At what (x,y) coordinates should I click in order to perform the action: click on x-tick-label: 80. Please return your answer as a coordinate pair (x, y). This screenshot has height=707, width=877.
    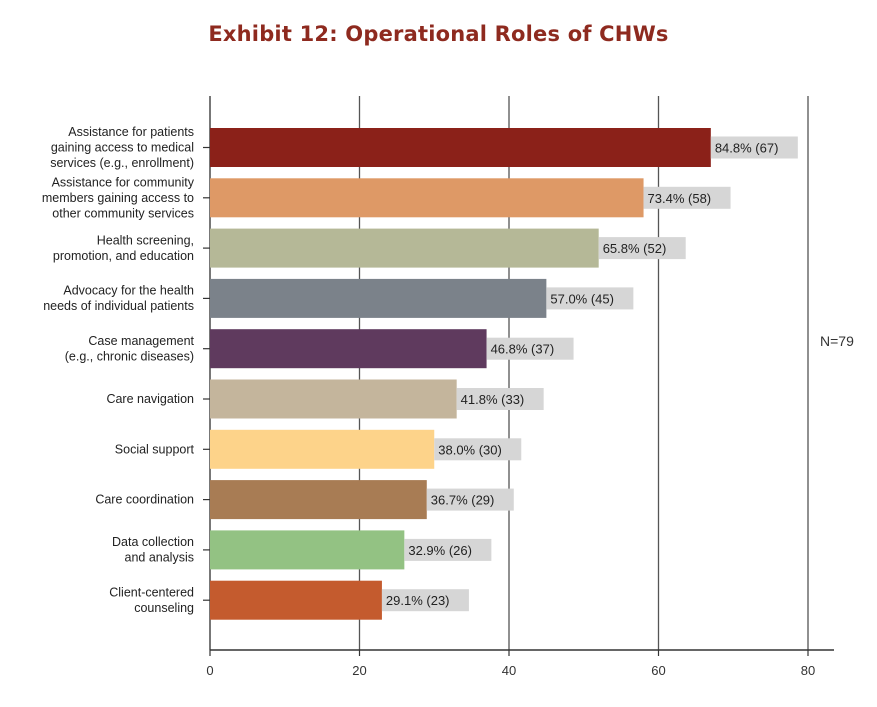
    Looking at the image, I should click on (808, 670).